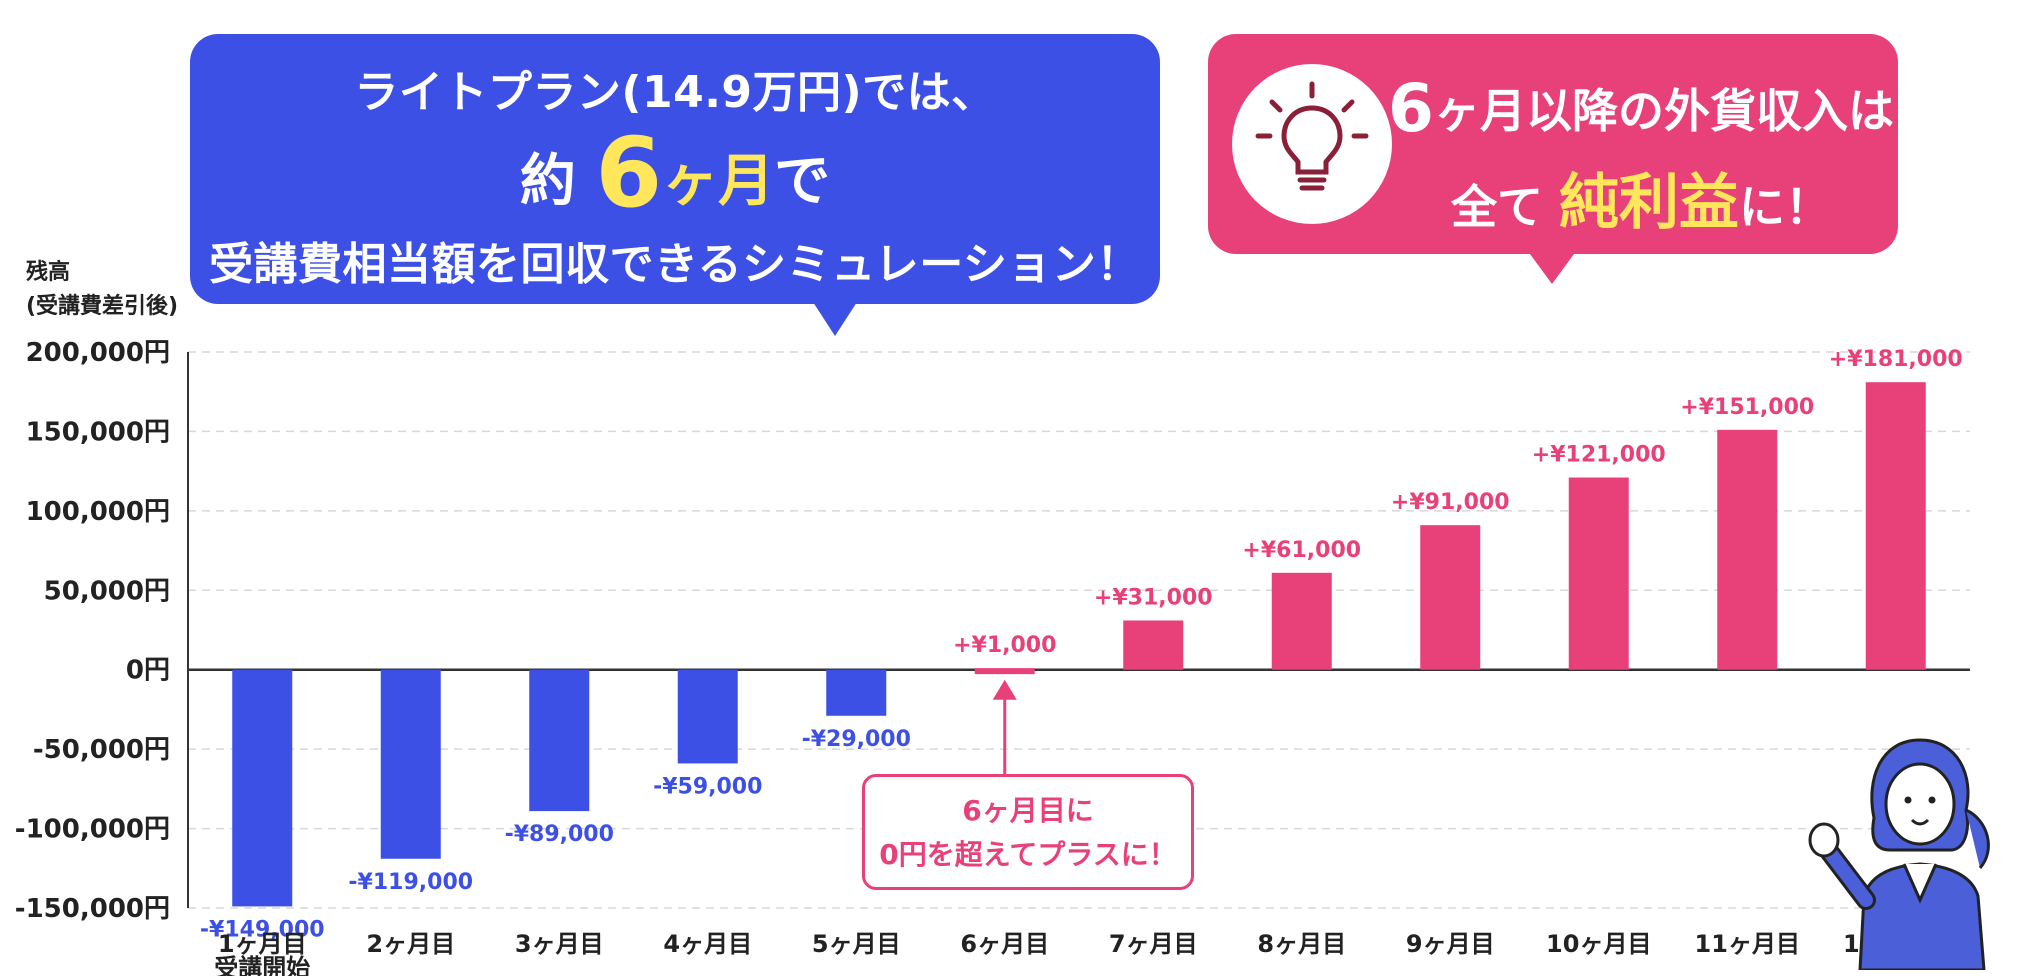 This screenshot has width=2032, height=976. What do you see at coordinates (675, 92) in the screenshot?
I see `callout-line-1: ライトプラン(14.9万円)では、` at bounding box center [675, 92].